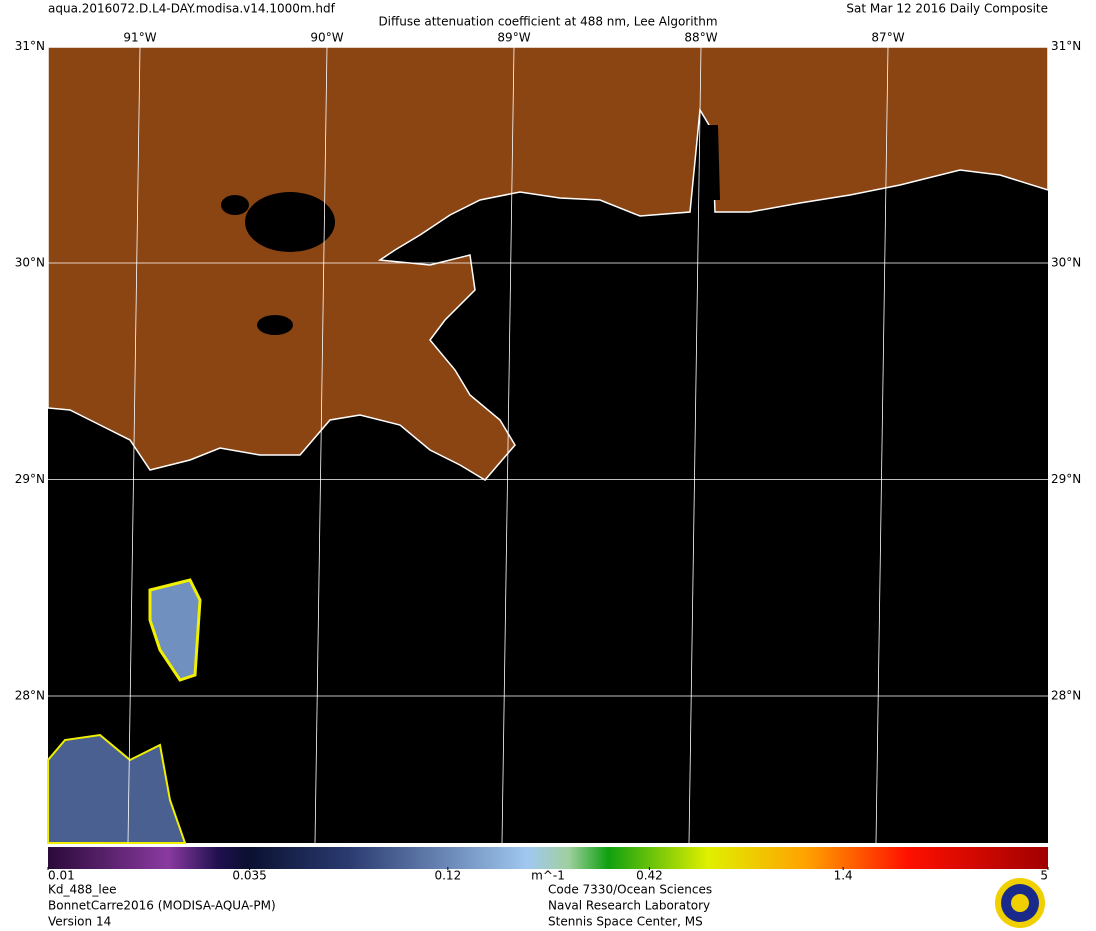 Image resolution: width=1096 pixels, height=931 pixels. I want to click on colorbar-label: 5, so click(1044, 876).